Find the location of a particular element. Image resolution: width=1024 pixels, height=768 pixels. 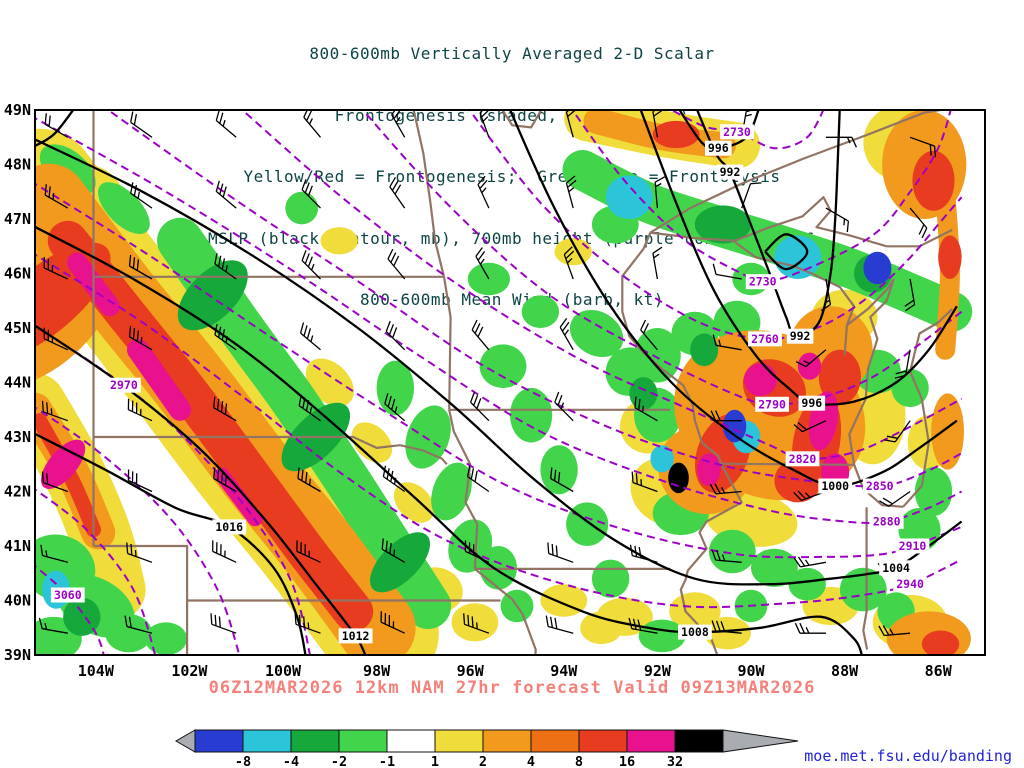

svg-text: 43N is located at coordinates (17, 437).